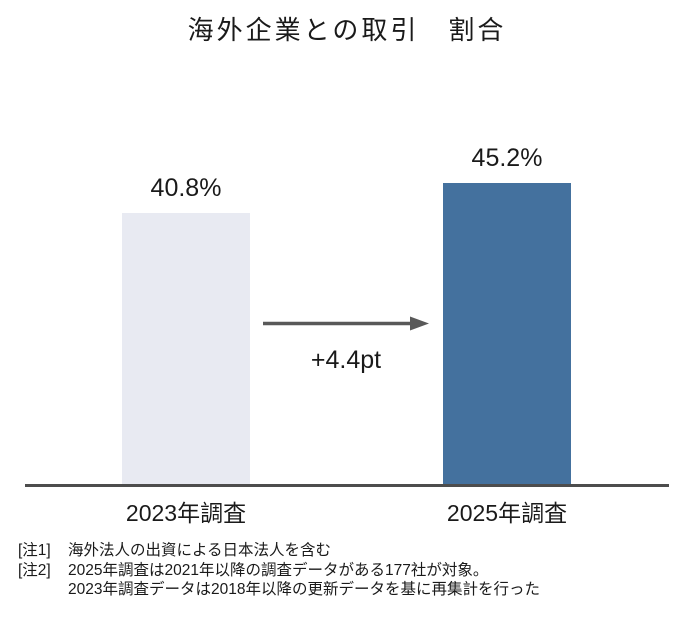 The width and height of the screenshot is (694, 627). I want to click on footnote-2-line1: 2025年調査は2021年以降の調査データがある177社が対象。, so click(278, 570).